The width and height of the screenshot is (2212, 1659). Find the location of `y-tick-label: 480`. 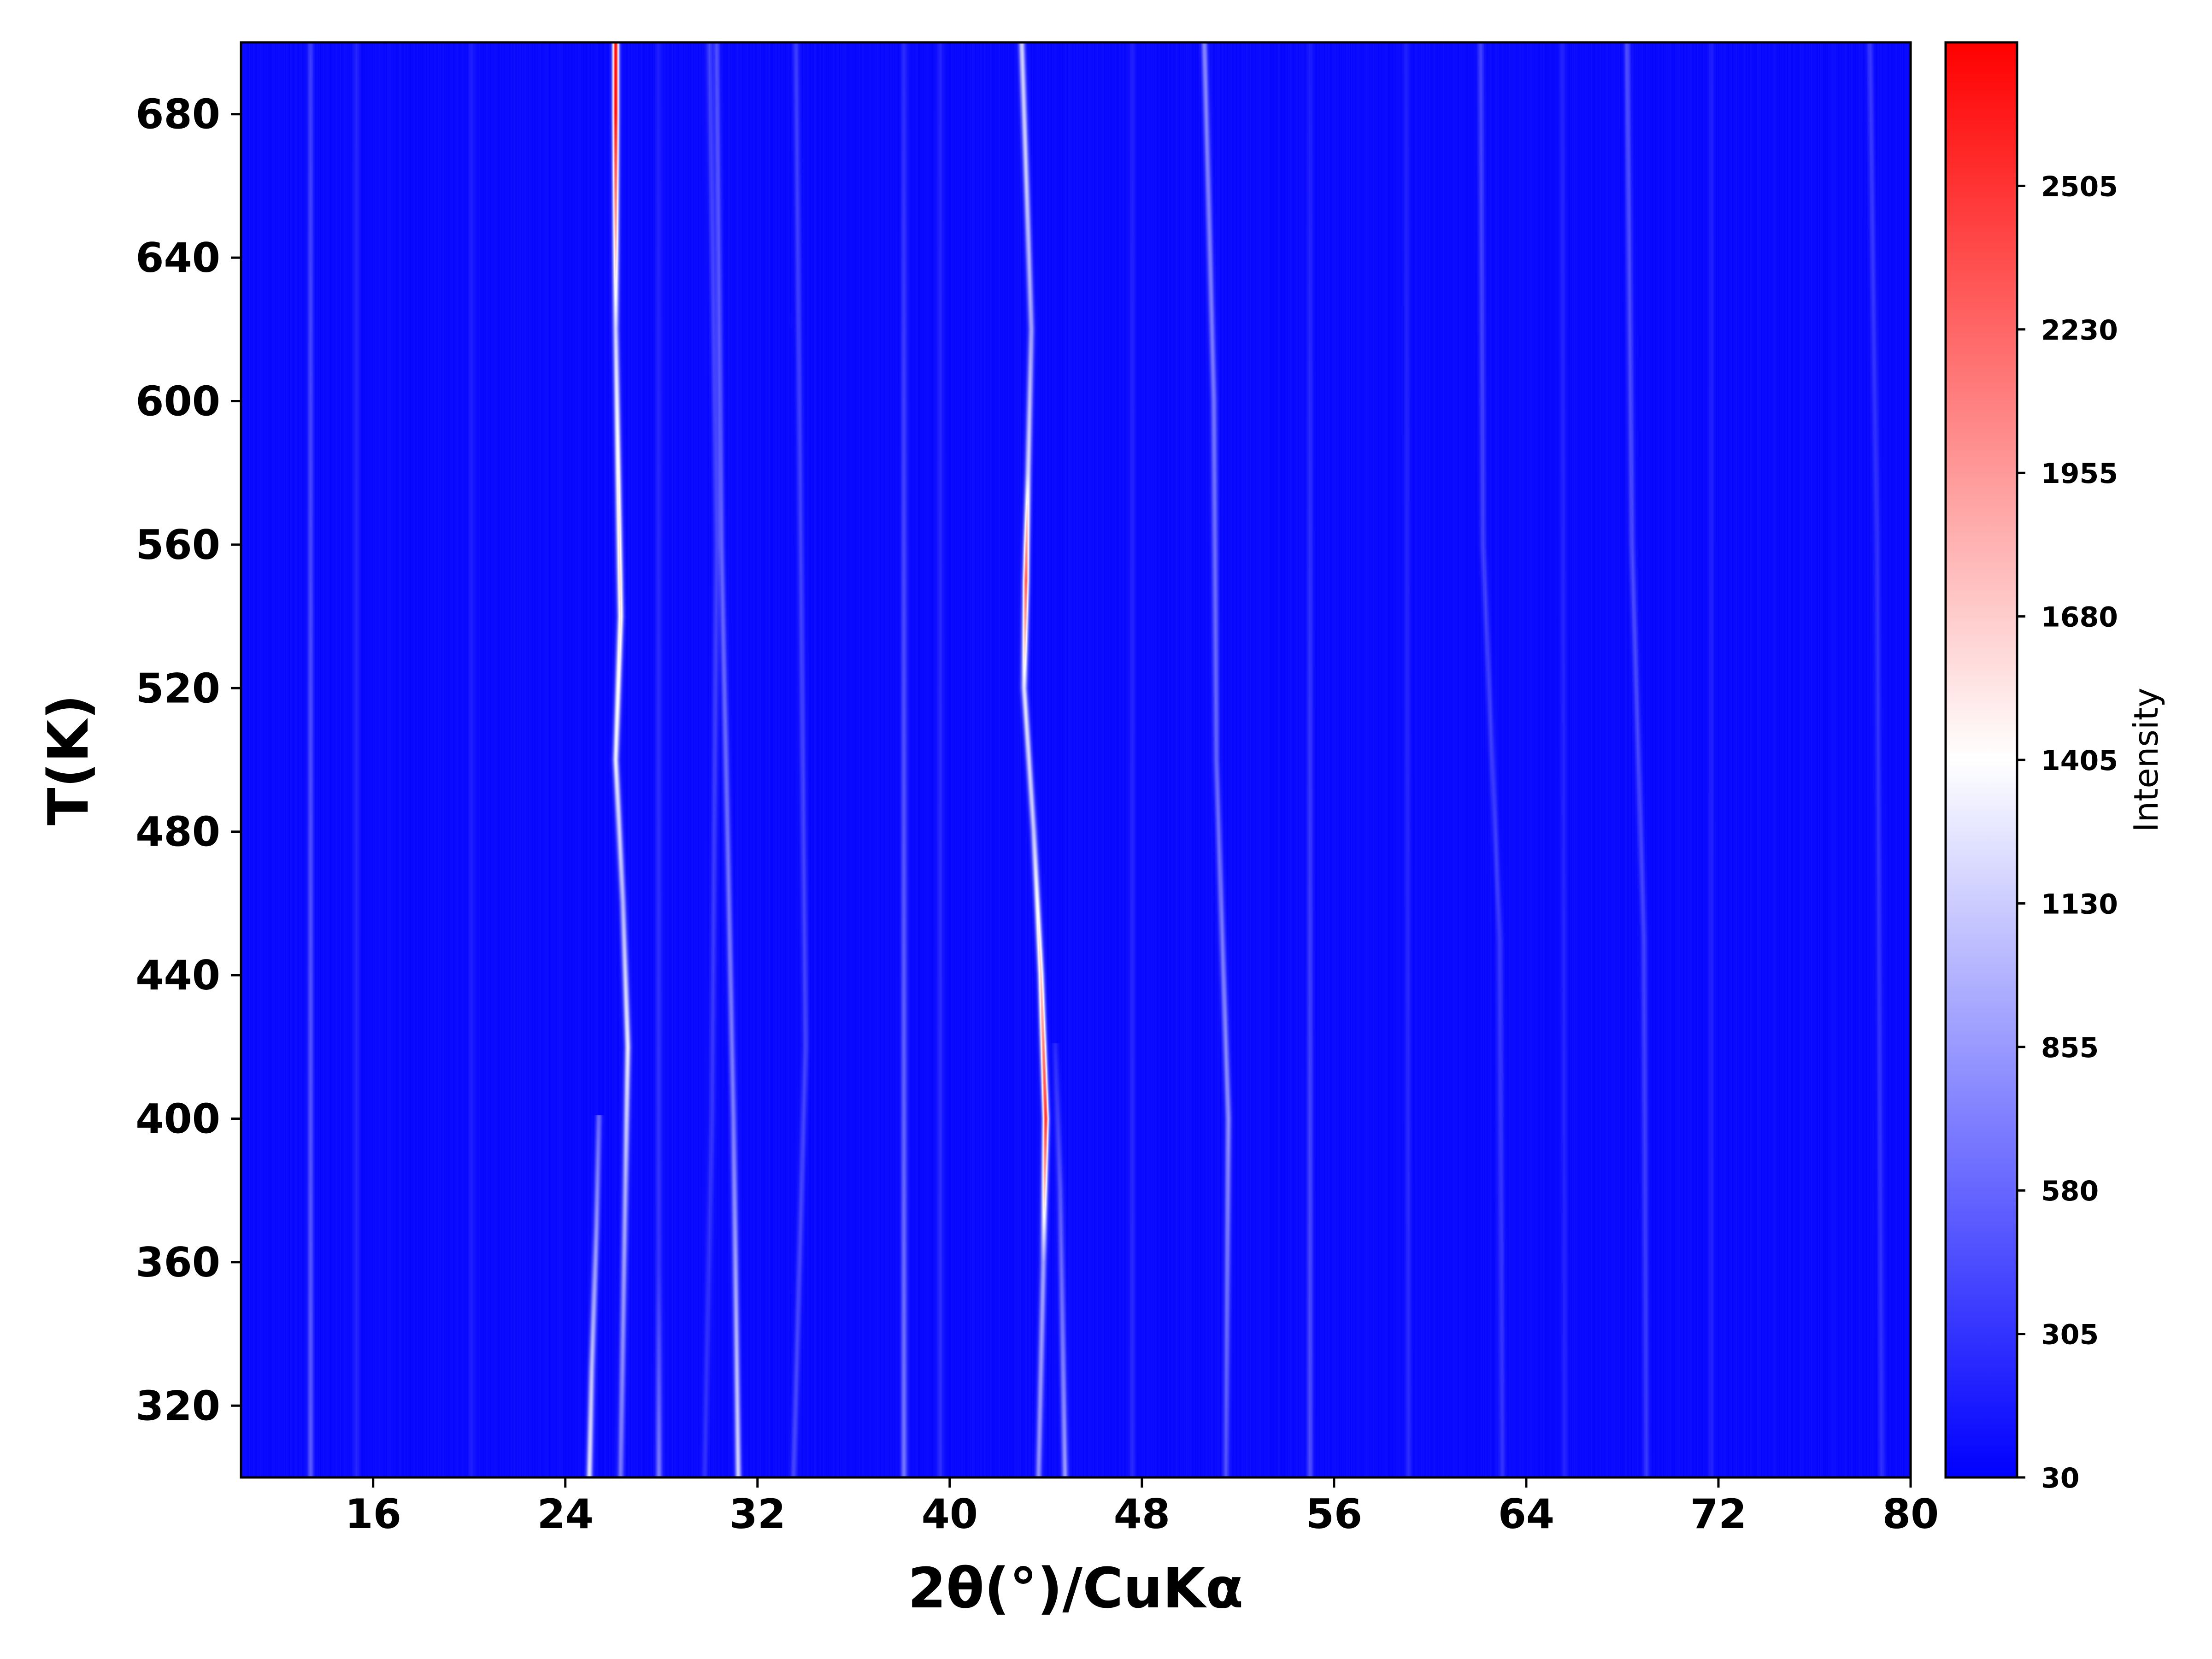

y-tick-label: 480 is located at coordinates (177, 832).